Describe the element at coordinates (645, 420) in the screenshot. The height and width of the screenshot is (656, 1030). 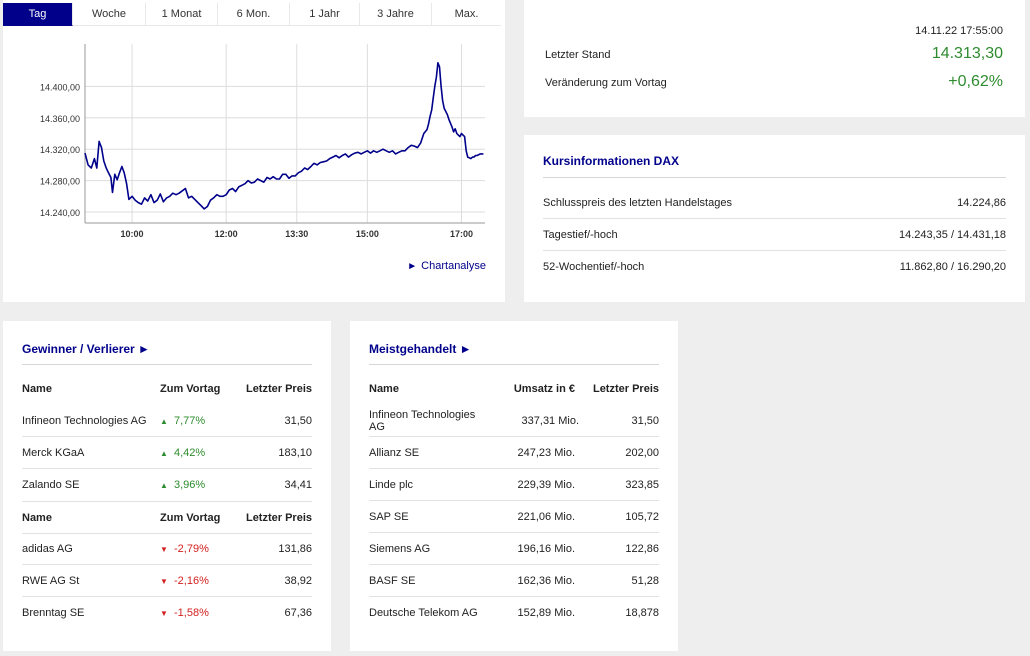
I see `price-value: 31,50` at that location.